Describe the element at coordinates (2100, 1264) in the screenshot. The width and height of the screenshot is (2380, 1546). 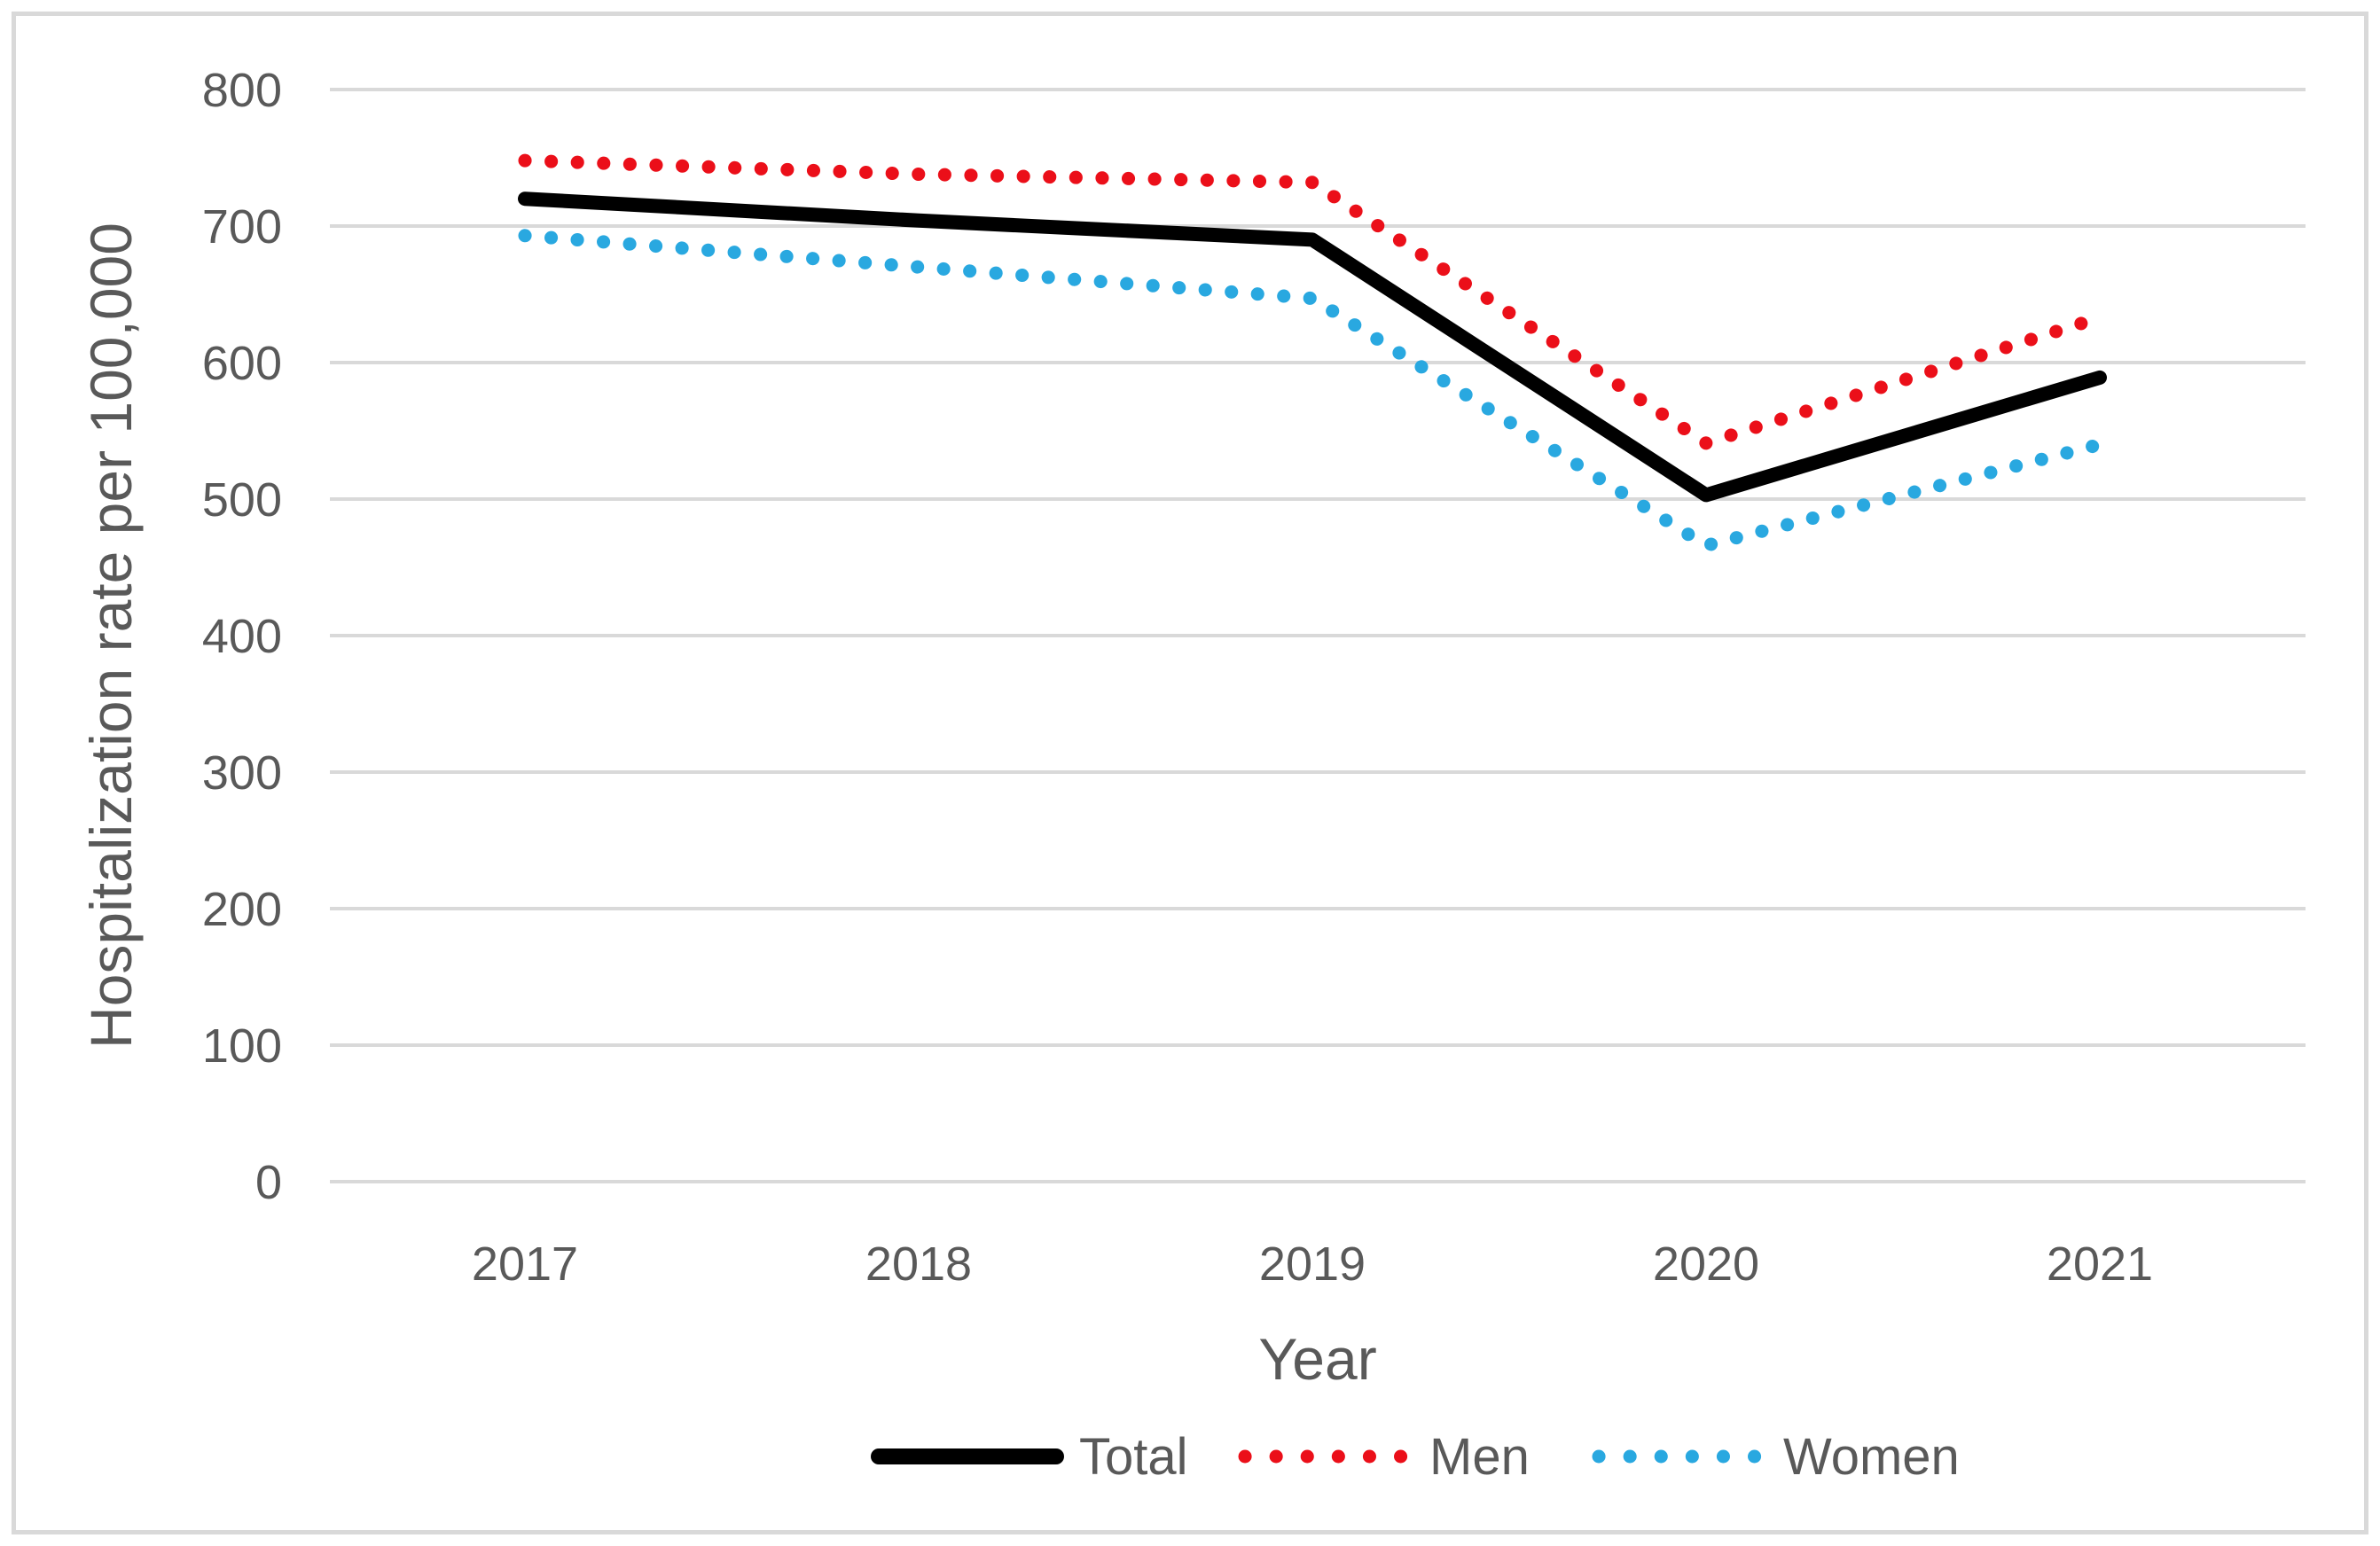
I see `x-tick-label: 2021` at that location.